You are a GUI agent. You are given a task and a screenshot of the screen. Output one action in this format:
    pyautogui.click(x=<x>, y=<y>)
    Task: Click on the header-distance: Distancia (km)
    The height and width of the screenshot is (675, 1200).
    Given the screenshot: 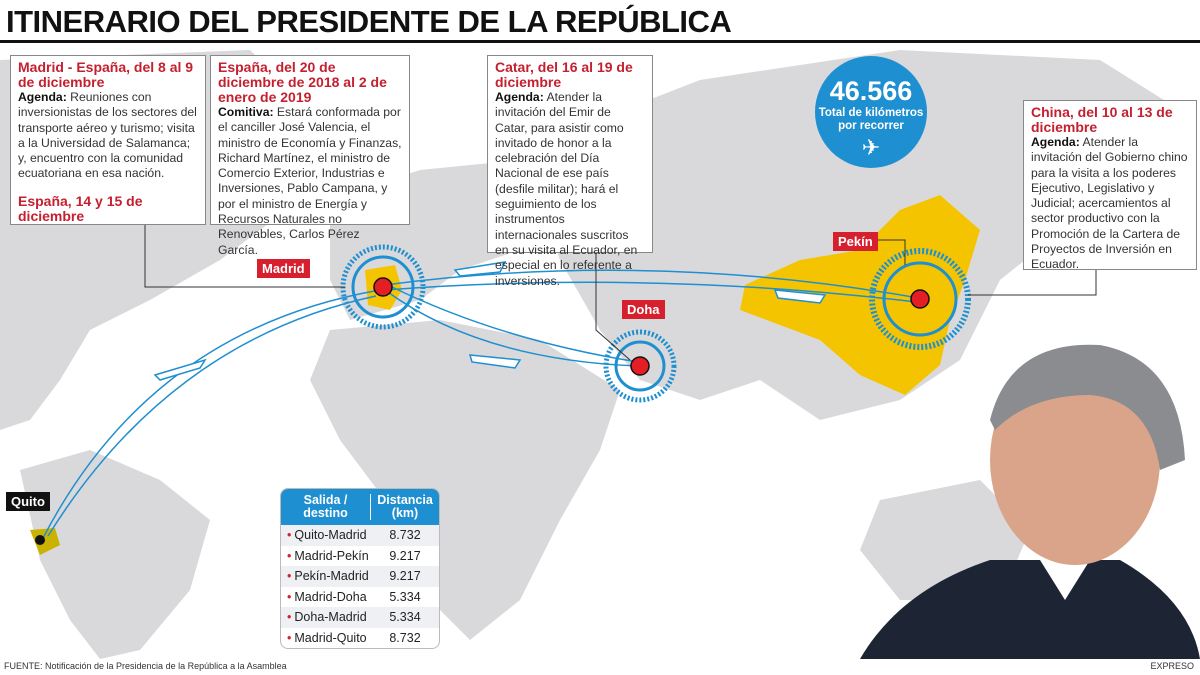 What is the action you would take?
    pyautogui.click(x=405, y=506)
    